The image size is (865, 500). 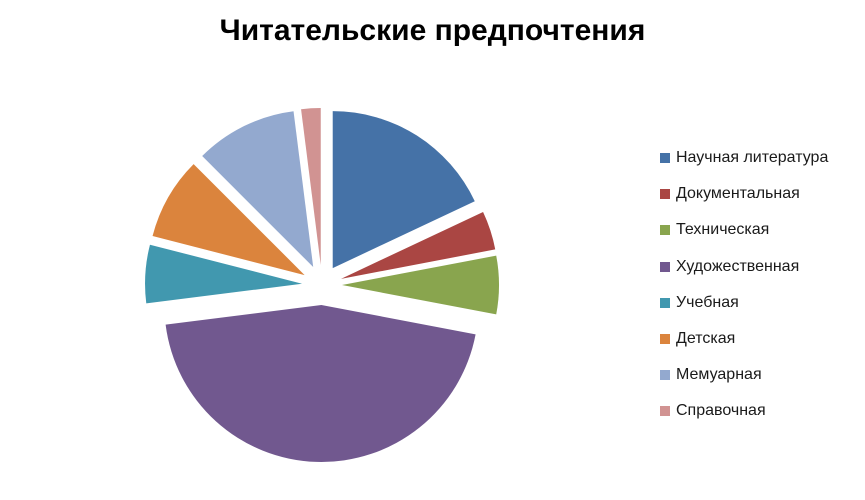 What do you see at coordinates (432, 30) in the screenshot?
I see `chart-title: Читательские предпочтения` at bounding box center [432, 30].